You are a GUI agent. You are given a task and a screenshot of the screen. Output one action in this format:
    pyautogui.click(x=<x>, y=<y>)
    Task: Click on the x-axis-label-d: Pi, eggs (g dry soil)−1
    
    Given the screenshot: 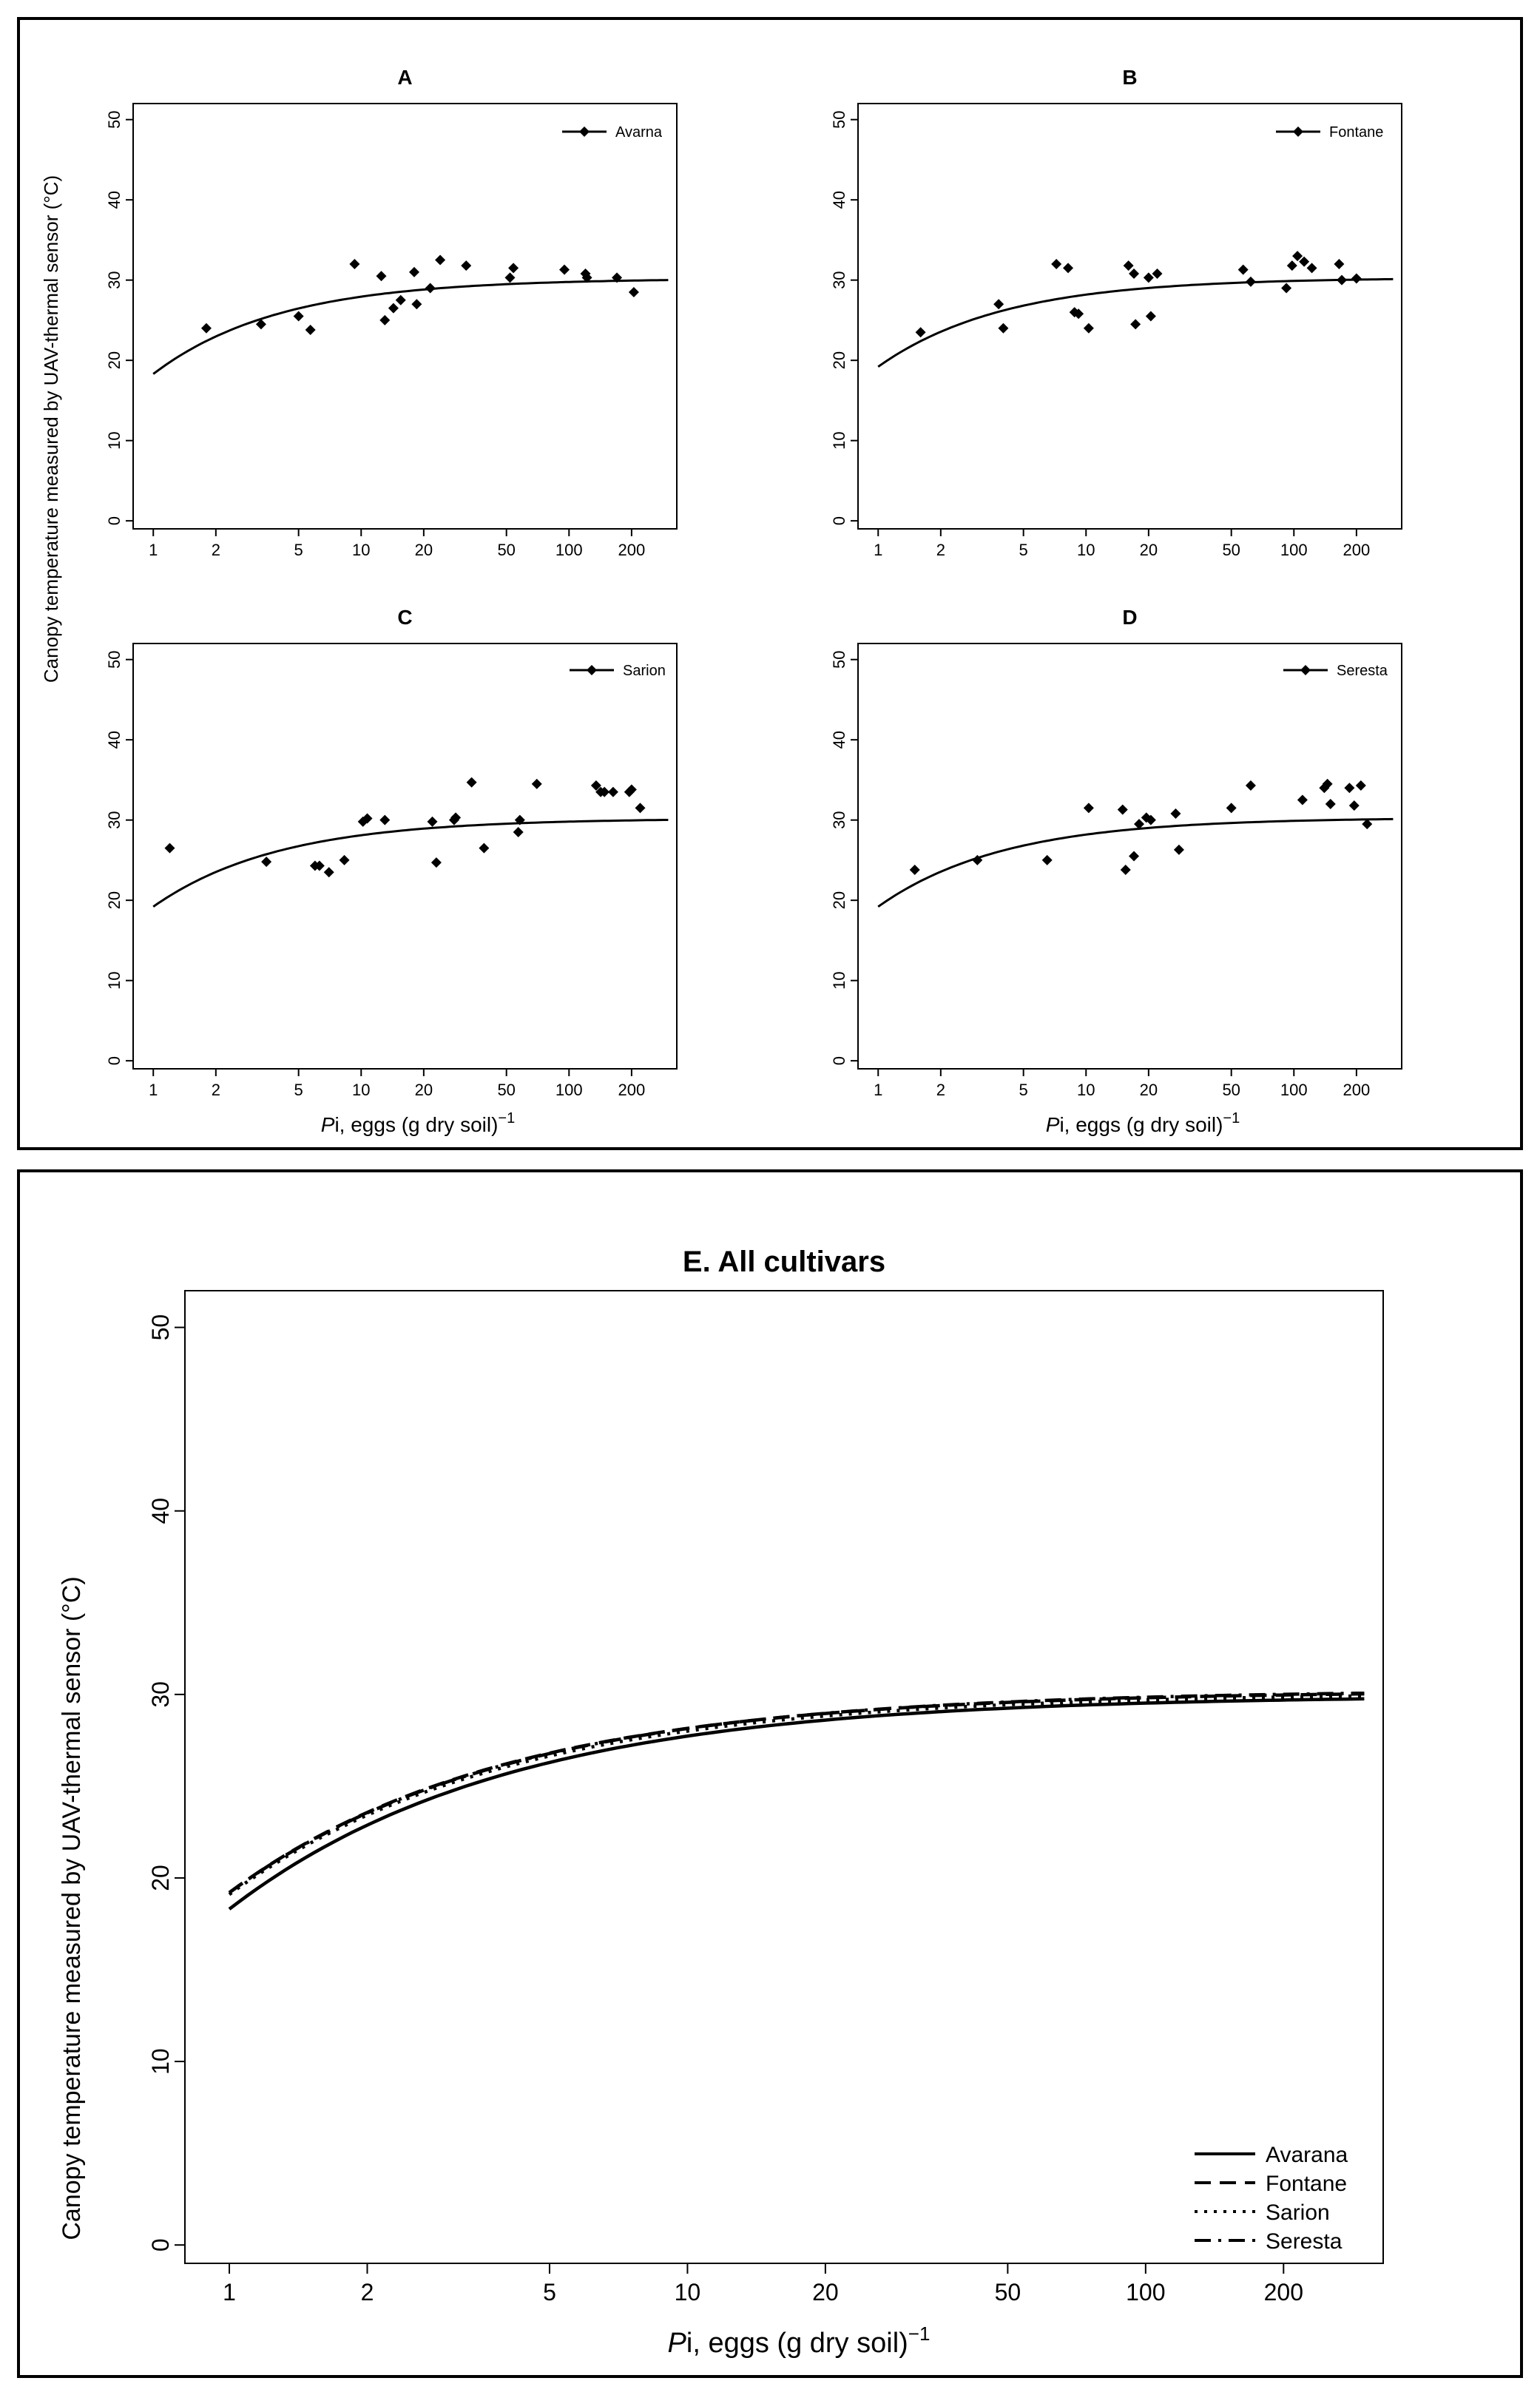 What is the action you would take?
    pyautogui.click(x=1143, y=1123)
    